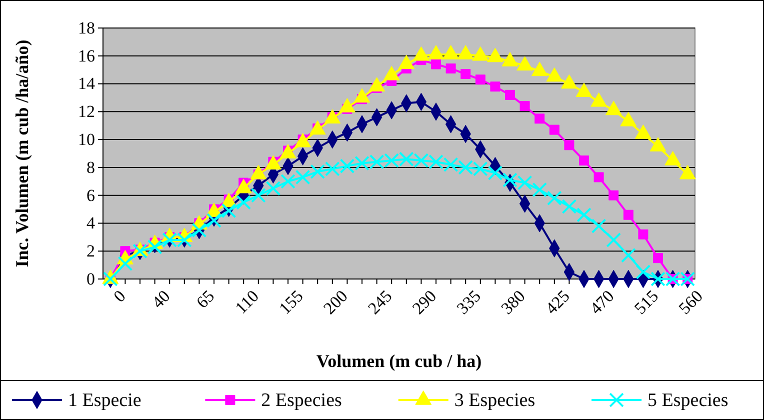  What do you see at coordinates (399, 361) in the screenshot?
I see `x-axis-title: Volumen (m cub / ha)` at bounding box center [399, 361].